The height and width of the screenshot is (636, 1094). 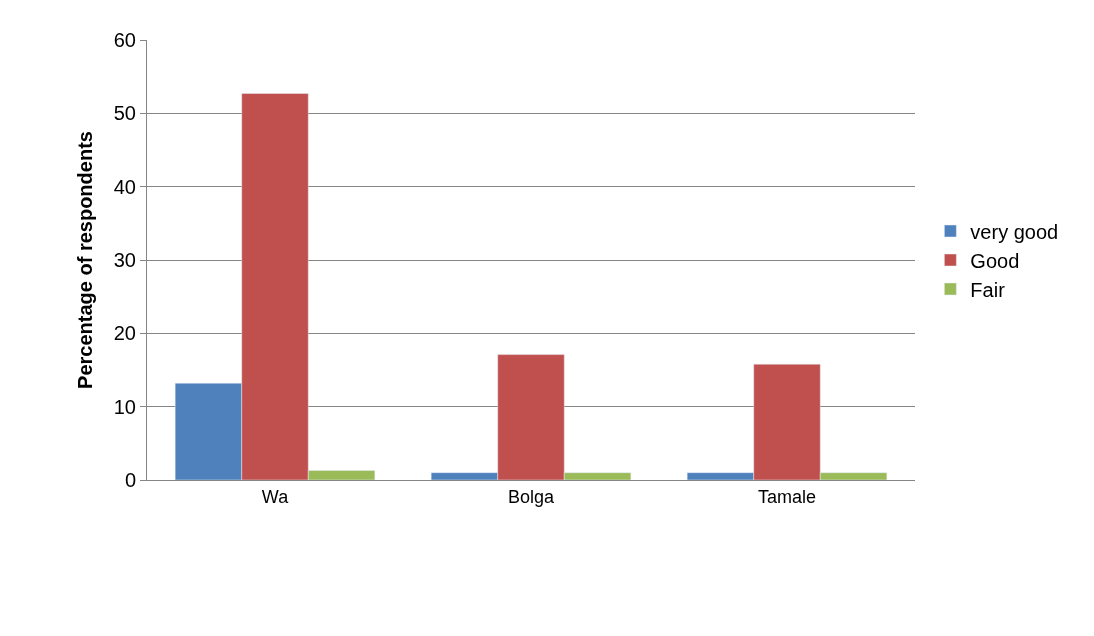 I want to click on y-tick-label: 20, so click(x=124, y=333).